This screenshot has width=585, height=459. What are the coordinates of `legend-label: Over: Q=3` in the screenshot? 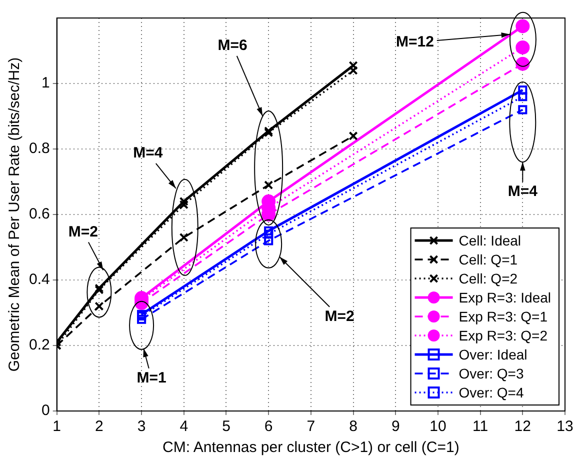 It's located at (491, 373).